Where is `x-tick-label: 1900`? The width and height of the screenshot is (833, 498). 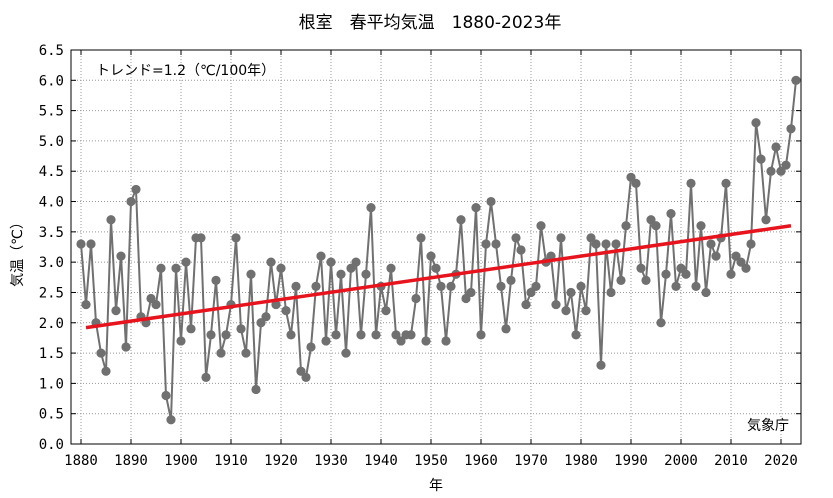 x-tick-label: 1900 is located at coordinates (181, 461).